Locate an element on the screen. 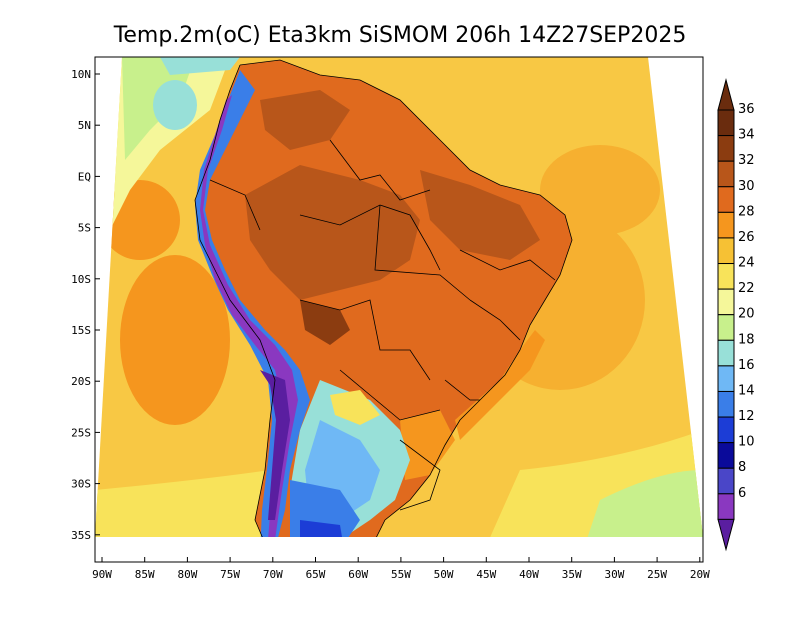  colorbar-label: 14 is located at coordinates (746, 390).